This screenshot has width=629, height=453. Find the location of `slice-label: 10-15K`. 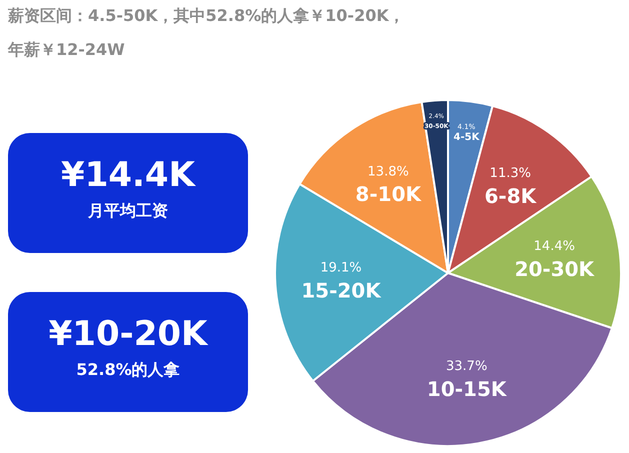

slice-label: 10-15K is located at coordinates (467, 388).